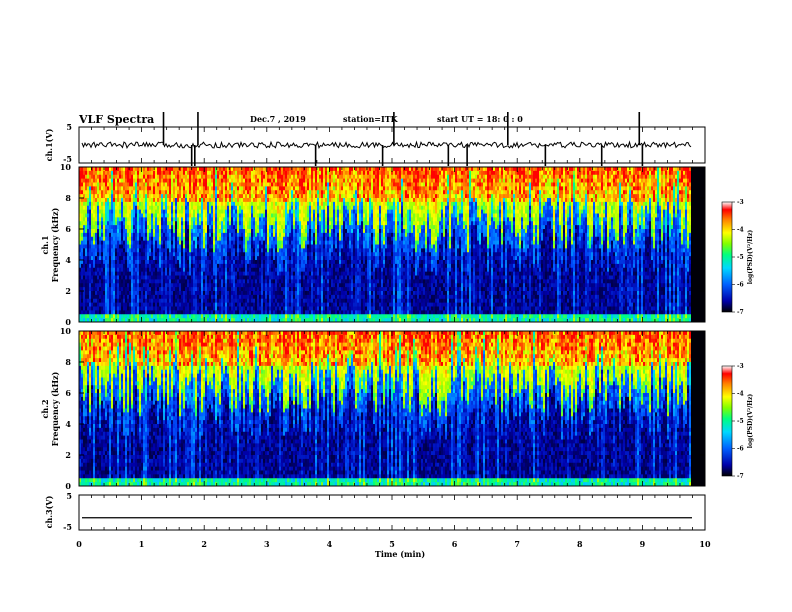 The height and width of the screenshot is (612, 792). I want to click on ch1-ytick-top: 5, so click(69, 127).